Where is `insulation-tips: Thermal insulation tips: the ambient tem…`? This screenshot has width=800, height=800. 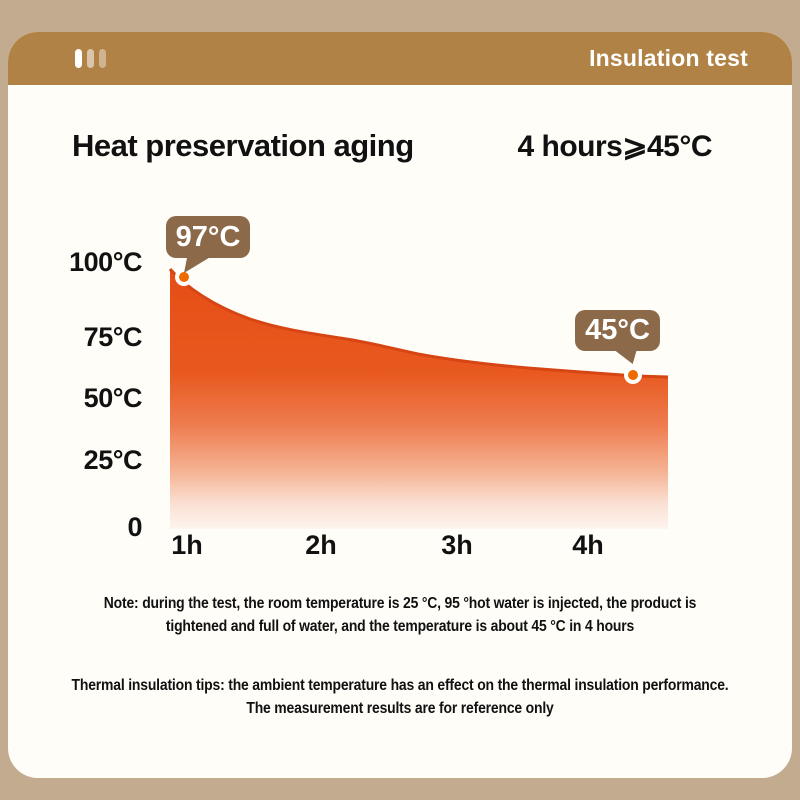 insulation-tips: Thermal insulation tips: the ambient tem… is located at coordinates (400, 697).